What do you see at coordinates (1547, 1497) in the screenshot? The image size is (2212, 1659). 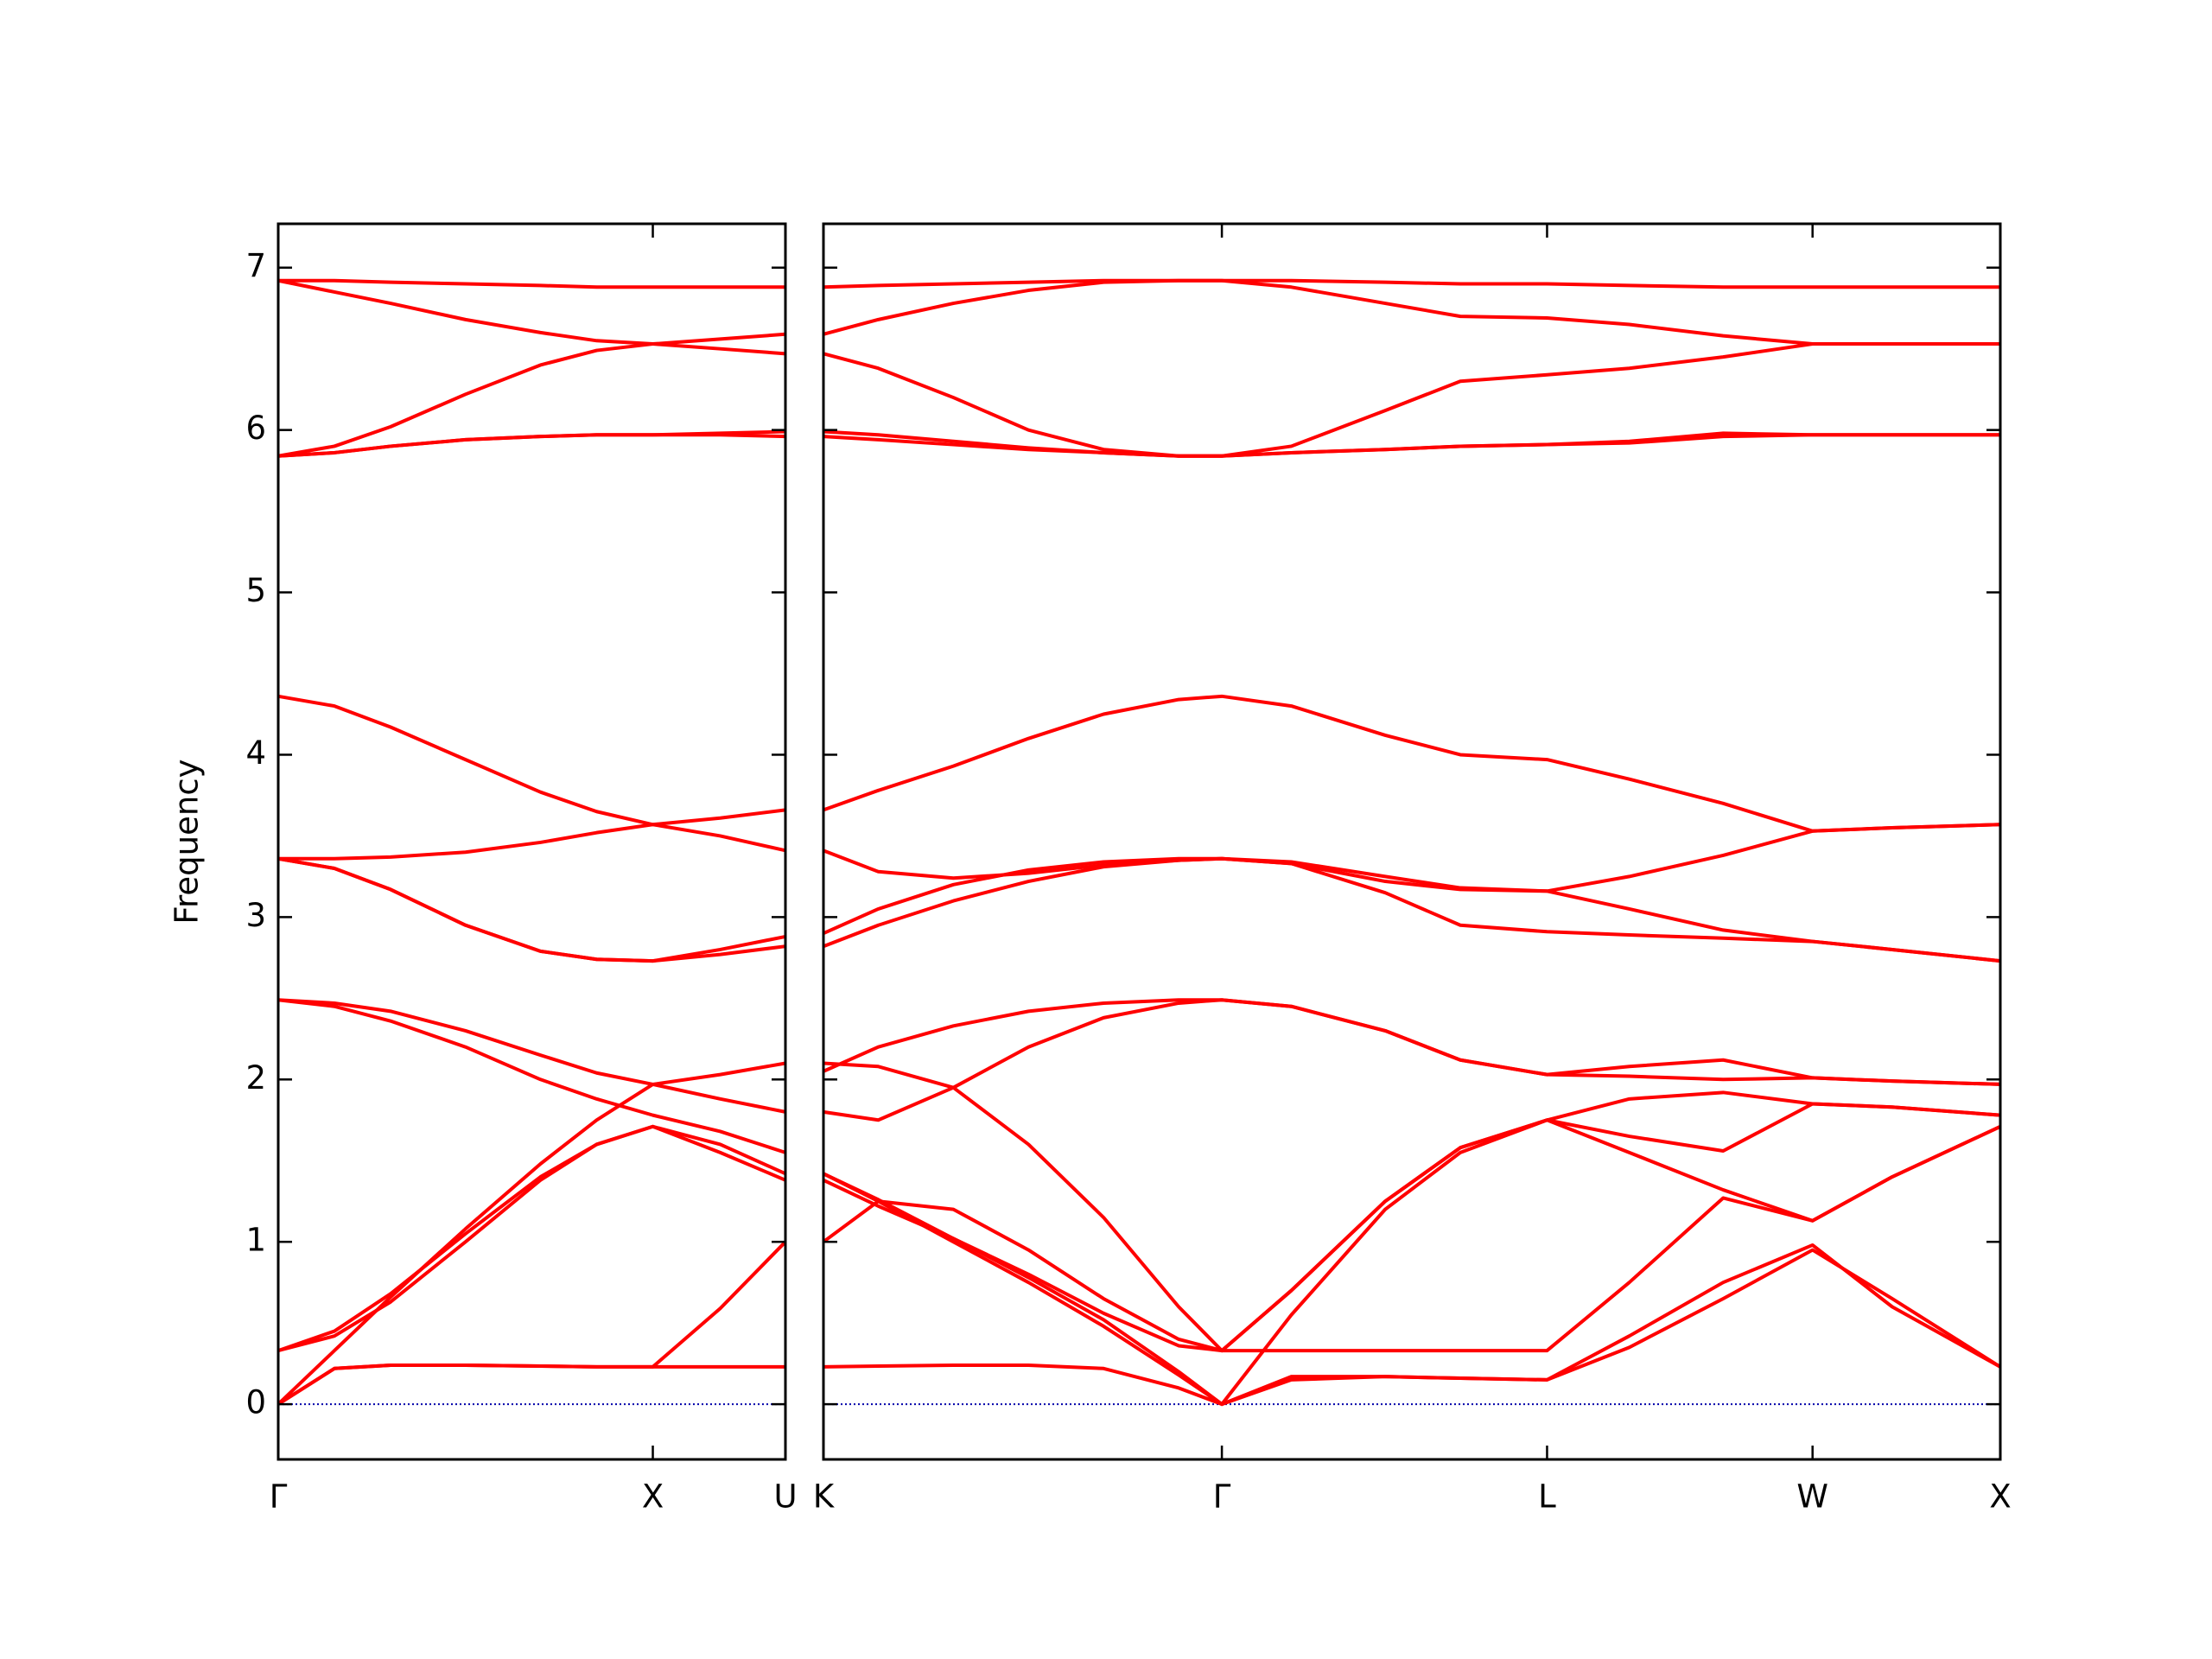 I see `x-tick-label: L` at bounding box center [1547, 1497].